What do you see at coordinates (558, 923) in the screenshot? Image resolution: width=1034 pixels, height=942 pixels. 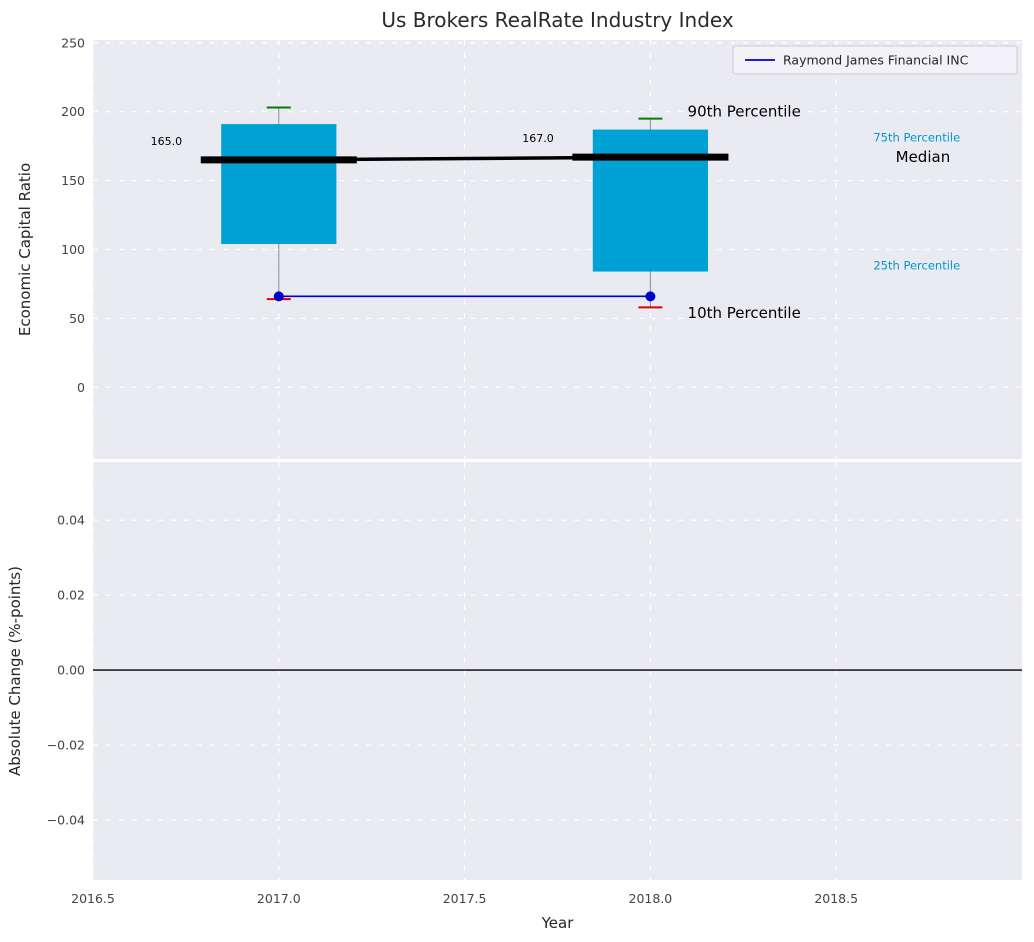 I see `xlabel: Year` at bounding box center [558, 923].